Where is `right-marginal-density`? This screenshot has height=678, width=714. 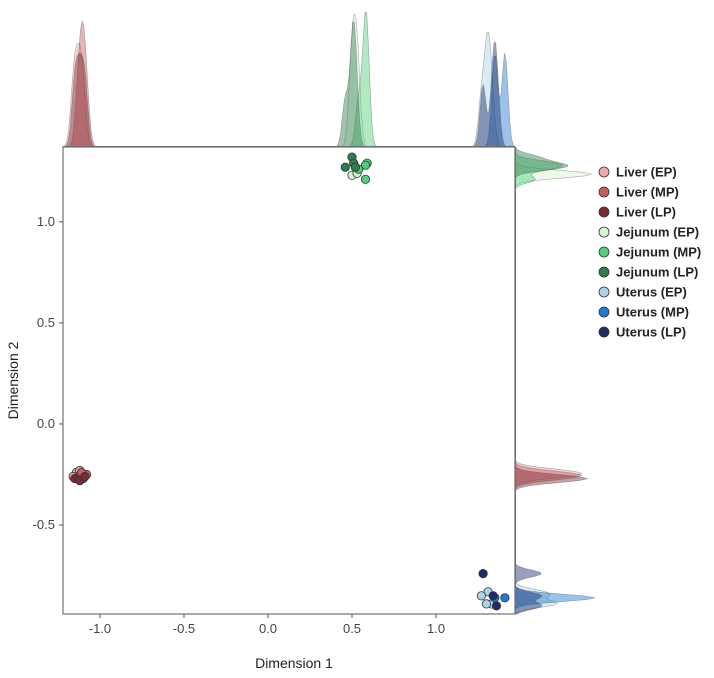
right-marginal-density is located at coordinates (555, 380).